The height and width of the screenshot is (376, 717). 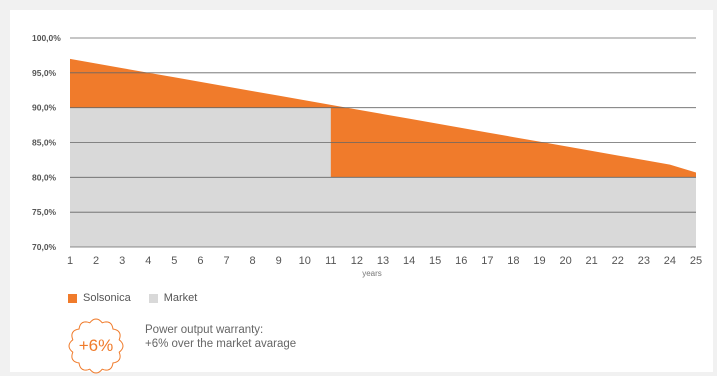 I want to click on x-tick-label: 5, so click(x=174, y=261).